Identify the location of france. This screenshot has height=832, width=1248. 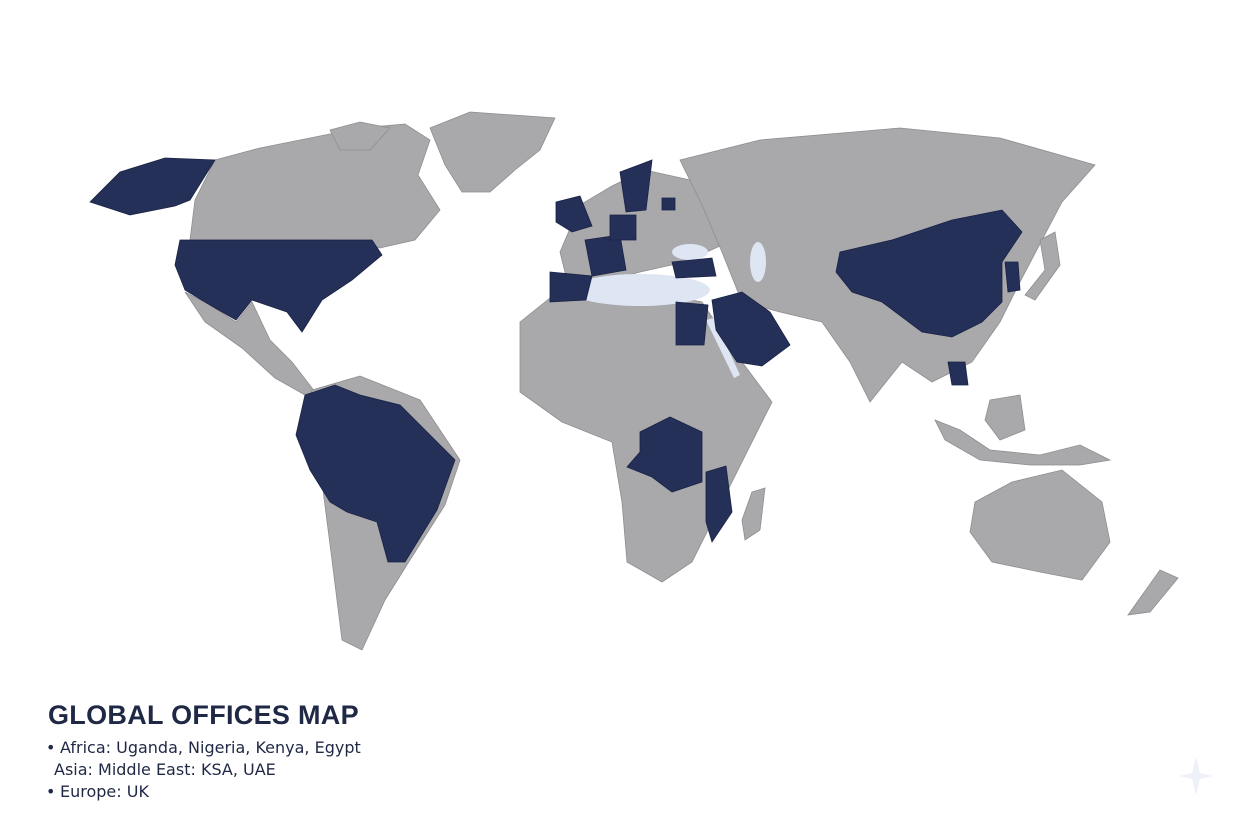
(605, 255).